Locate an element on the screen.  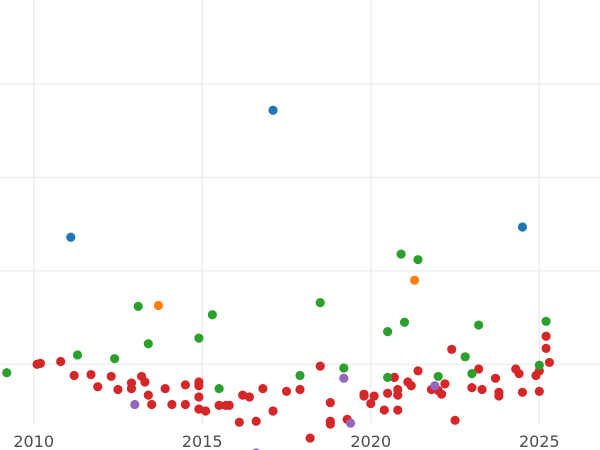
x-tick-label: 2015 is located at coordinates (202, 441).